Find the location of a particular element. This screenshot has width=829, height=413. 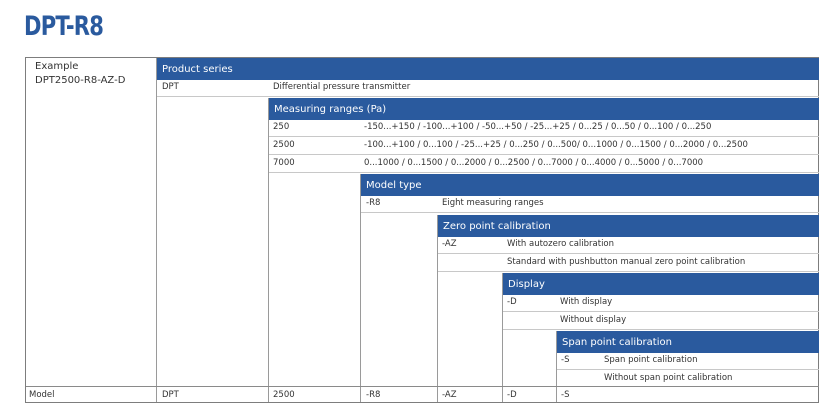

model-row-value: -R8 is located at coordinates (373, 395).